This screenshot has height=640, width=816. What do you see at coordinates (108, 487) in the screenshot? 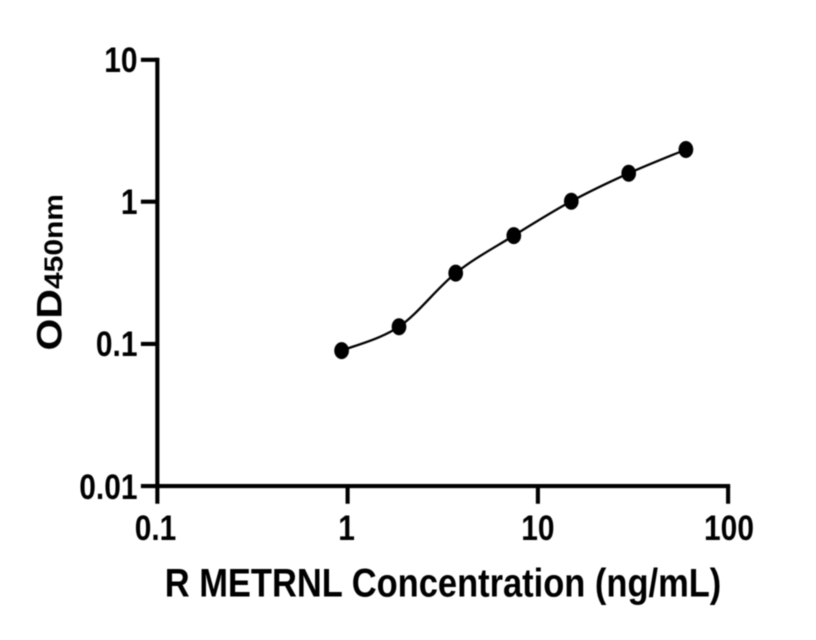
I see `svg-text: 0.01` at bounding box center [108, 487].